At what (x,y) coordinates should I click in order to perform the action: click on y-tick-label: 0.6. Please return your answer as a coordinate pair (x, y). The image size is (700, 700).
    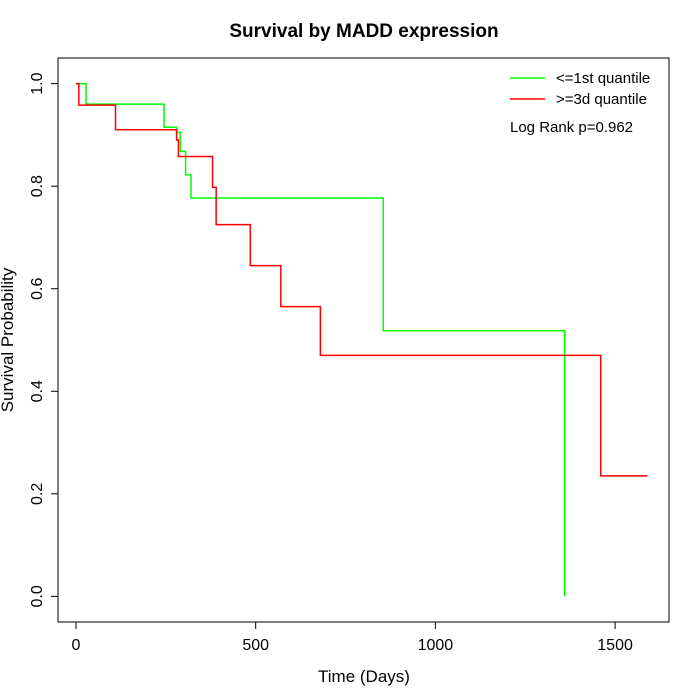
    Looking at the image, I should click on (37, 289).